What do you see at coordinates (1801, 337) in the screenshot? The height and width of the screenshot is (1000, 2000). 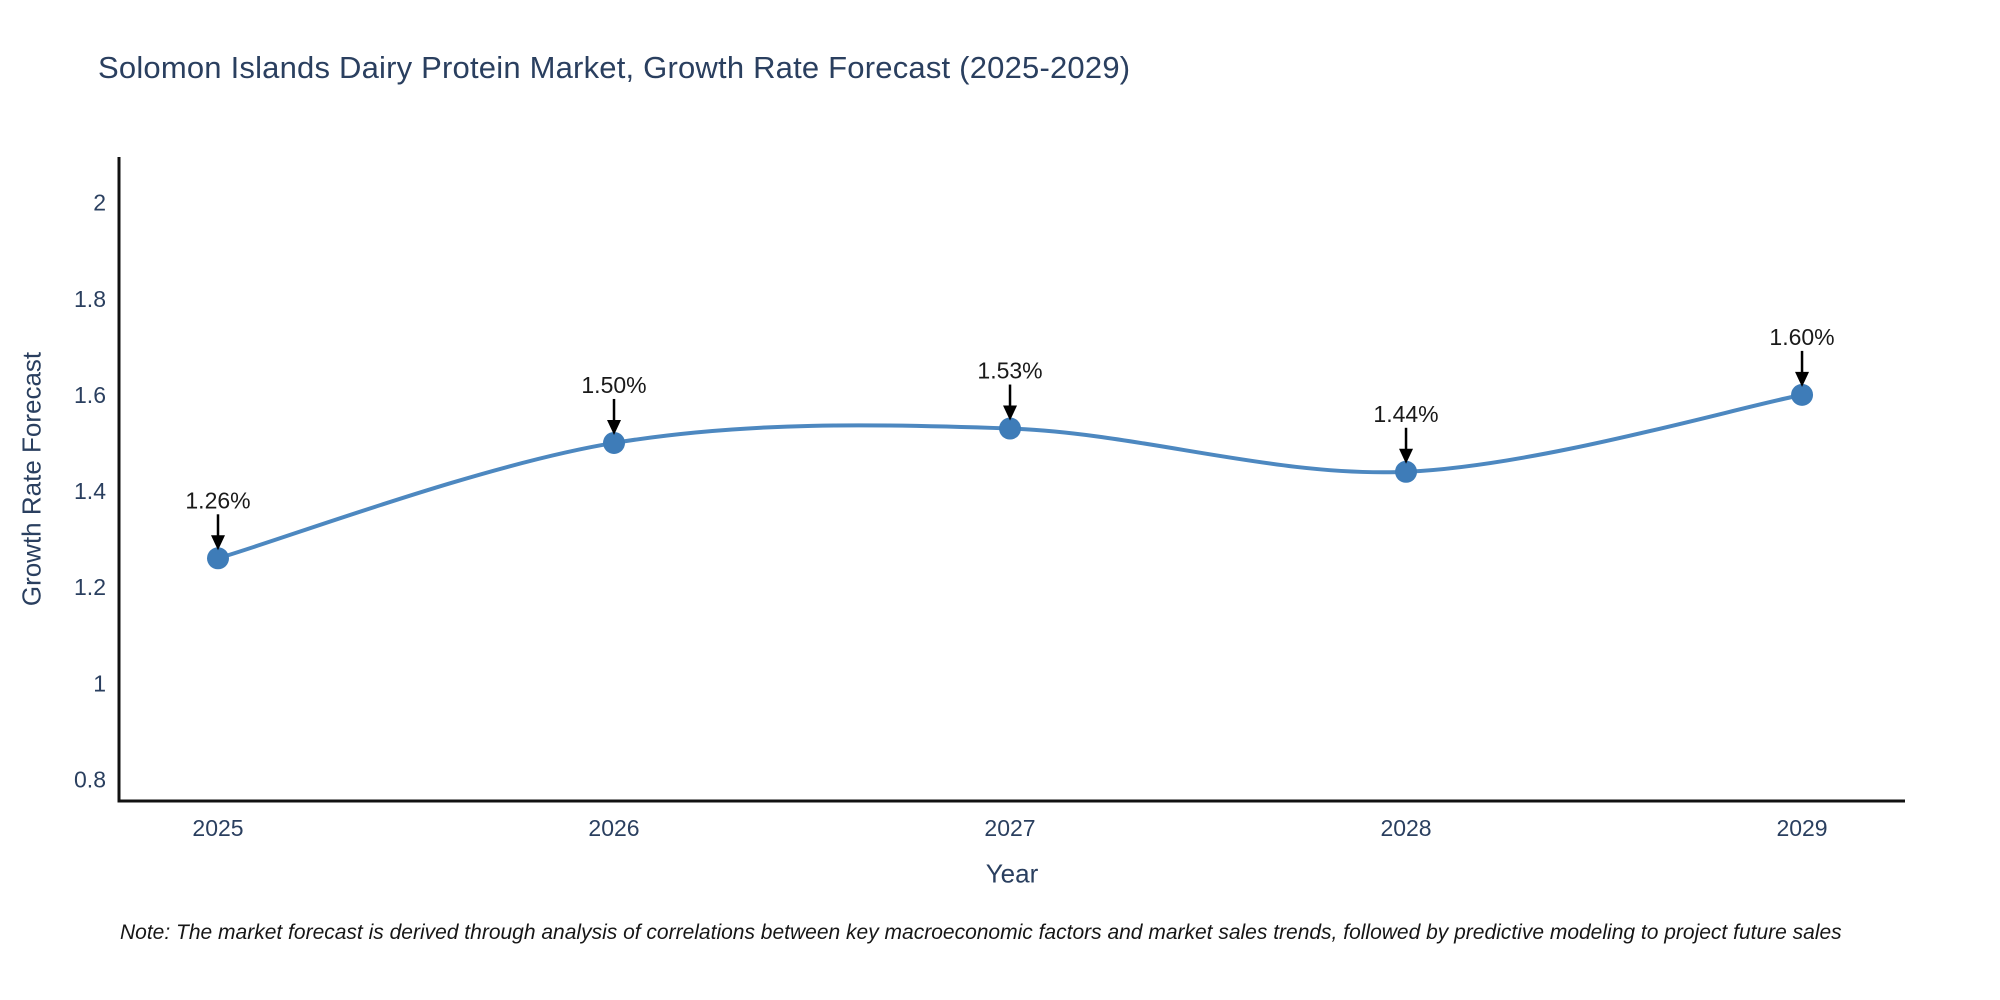 I see `annotation-label: 1.60%` at bounding box center [1801, 337].